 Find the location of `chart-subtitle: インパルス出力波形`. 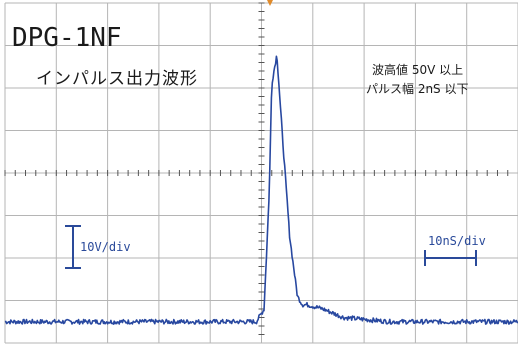

chart-subtitle: インパルス出力波形 is located at coordinates (117, 79).